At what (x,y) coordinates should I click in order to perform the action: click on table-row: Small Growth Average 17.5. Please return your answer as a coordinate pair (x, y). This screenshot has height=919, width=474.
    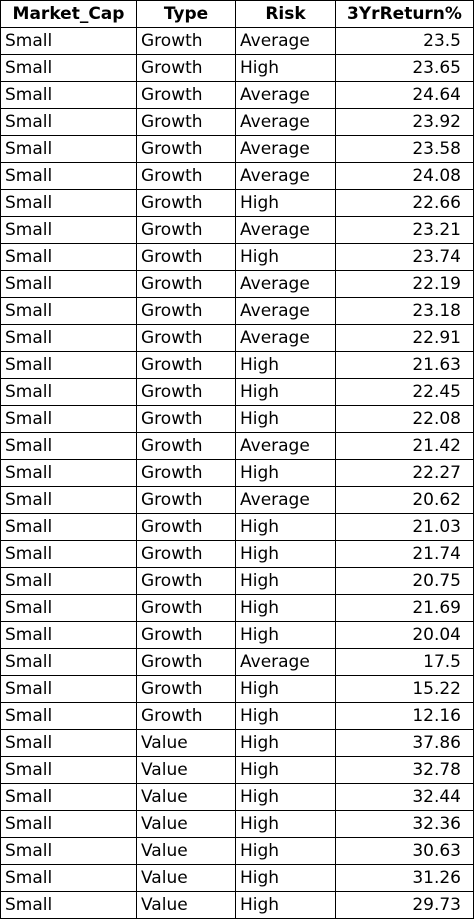
    Looking at the image, I should click on (237, 662).